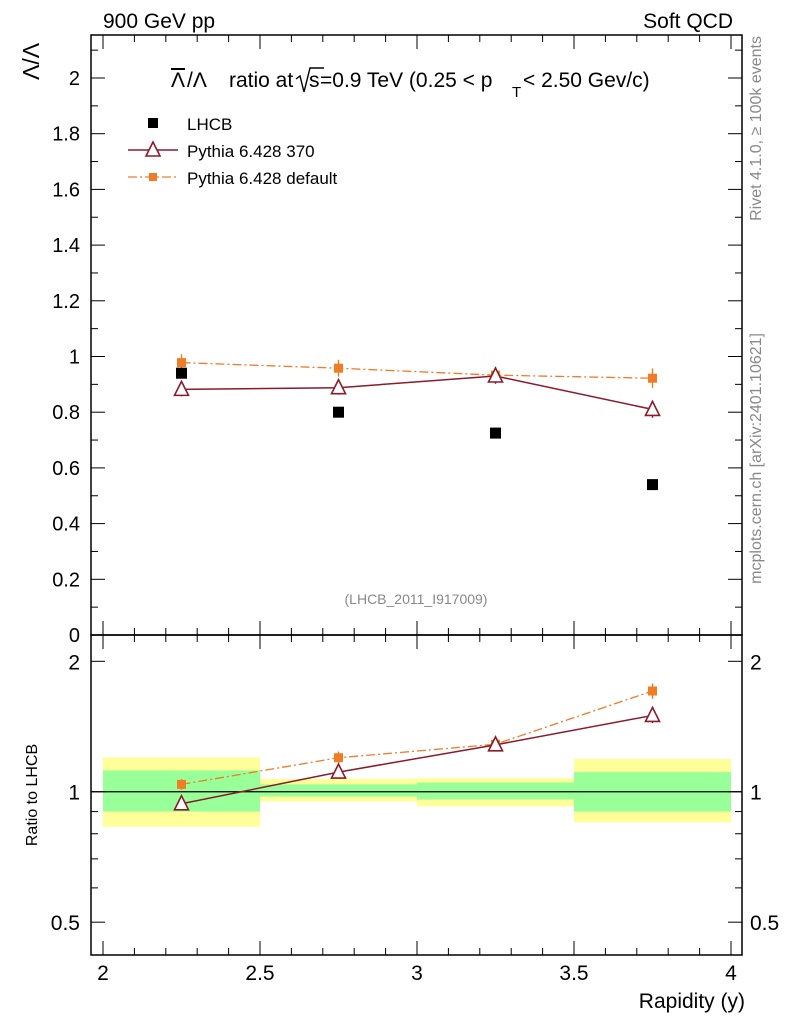 This screenshot has height=1024, width=786. What do you see at coordinates (66, 190) in the screenshot?
I see `y-tick-label: 1.6` at bounding box center [66, 190].